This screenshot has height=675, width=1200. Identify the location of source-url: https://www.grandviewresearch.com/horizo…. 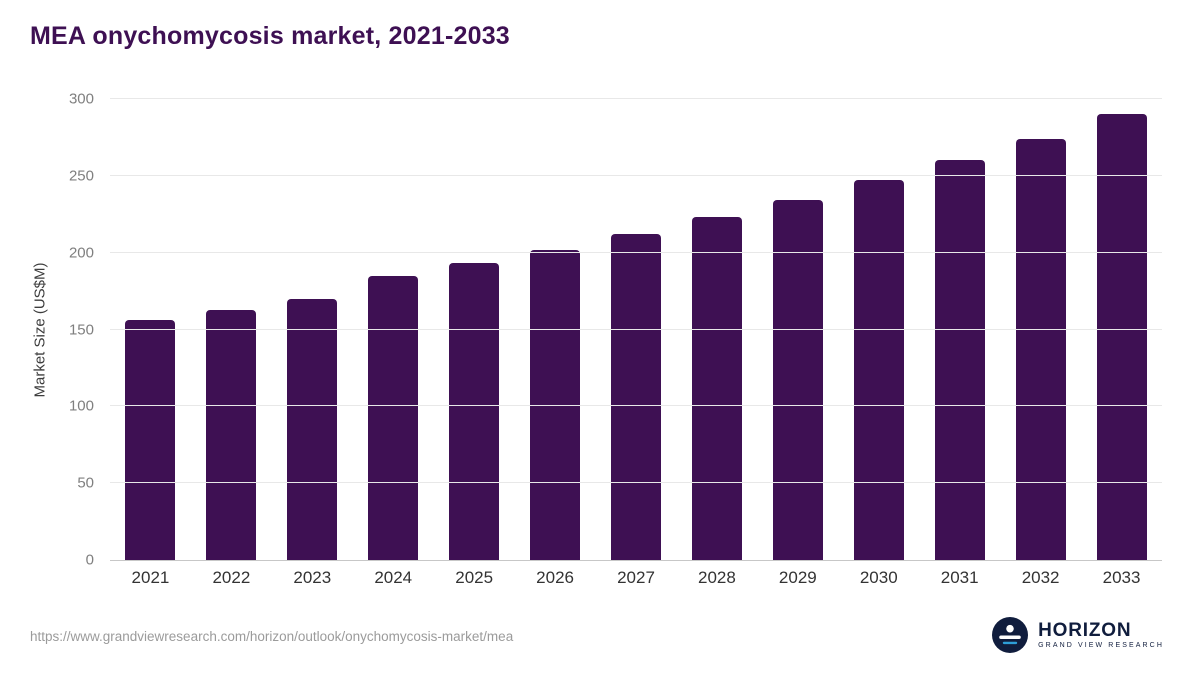
(272, 636).